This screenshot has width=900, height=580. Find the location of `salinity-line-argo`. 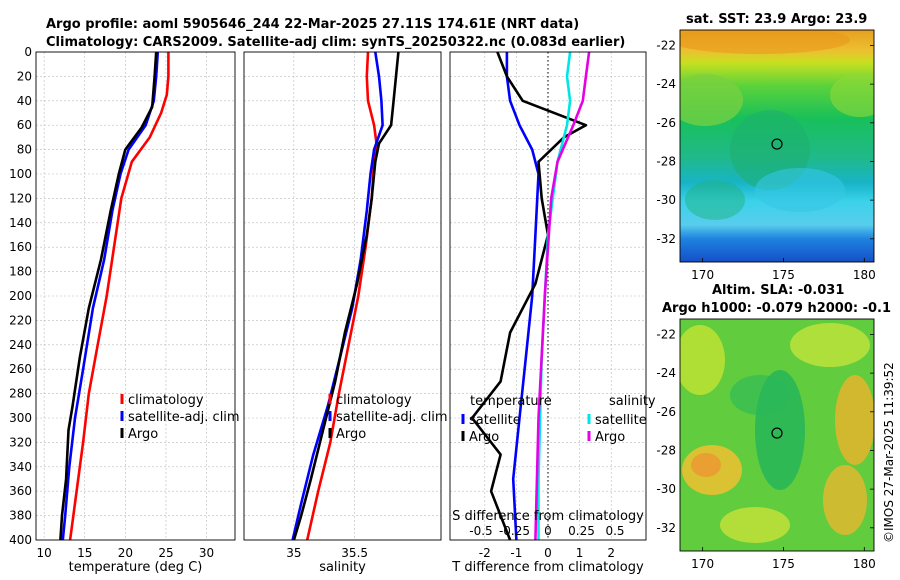

salinity-line-argo is located at coordinates (346, 296).